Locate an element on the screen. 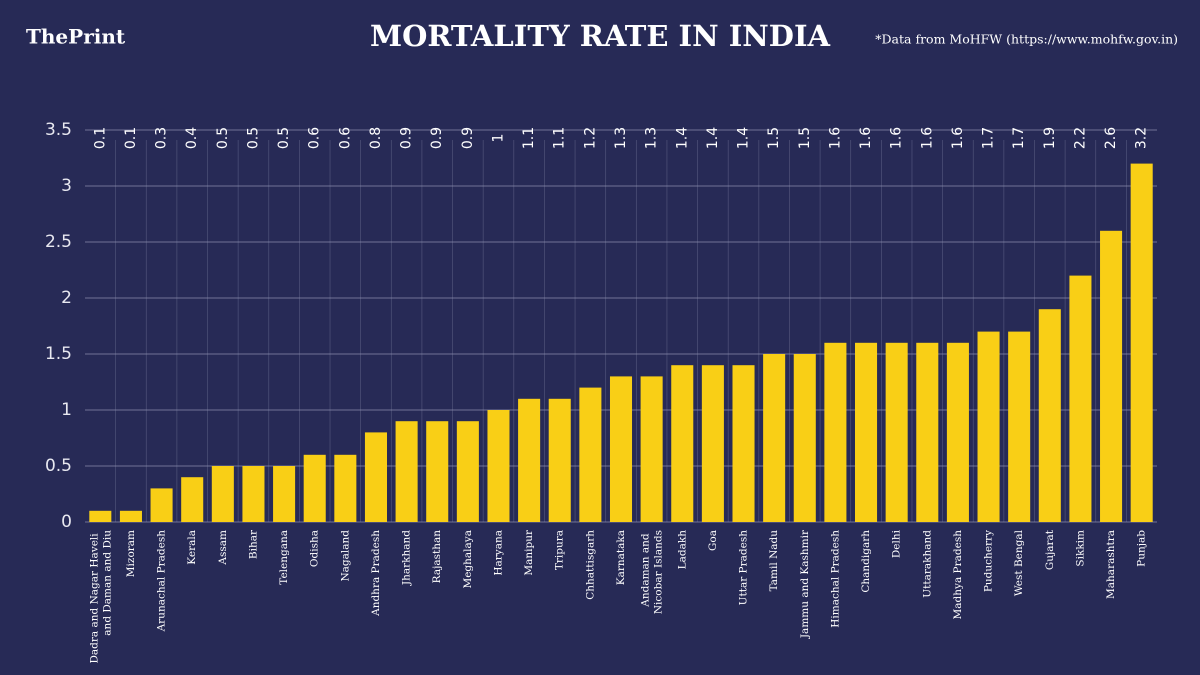  value-label: 1.2 is located at coordinates (590, 138).